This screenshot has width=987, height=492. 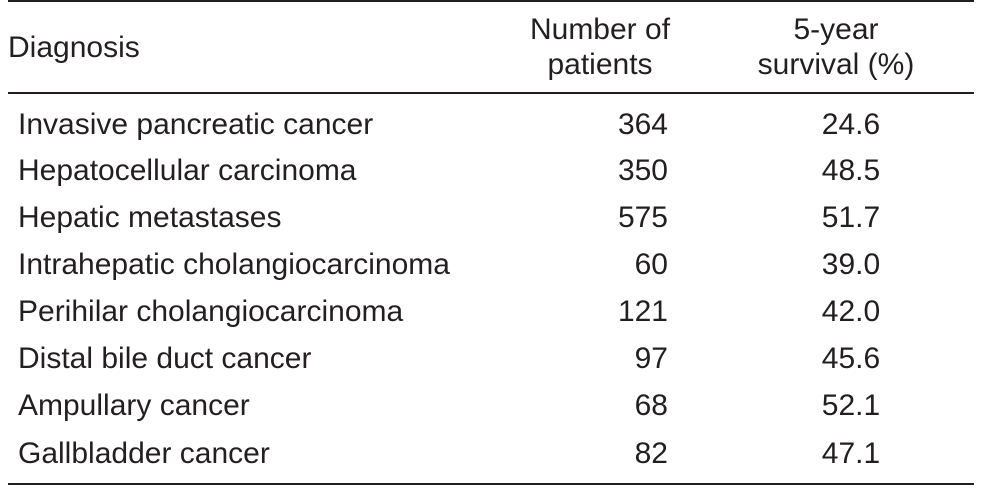 I want to click on header-diagnosis-label: Diagnosis, so click(x=74, y=47).